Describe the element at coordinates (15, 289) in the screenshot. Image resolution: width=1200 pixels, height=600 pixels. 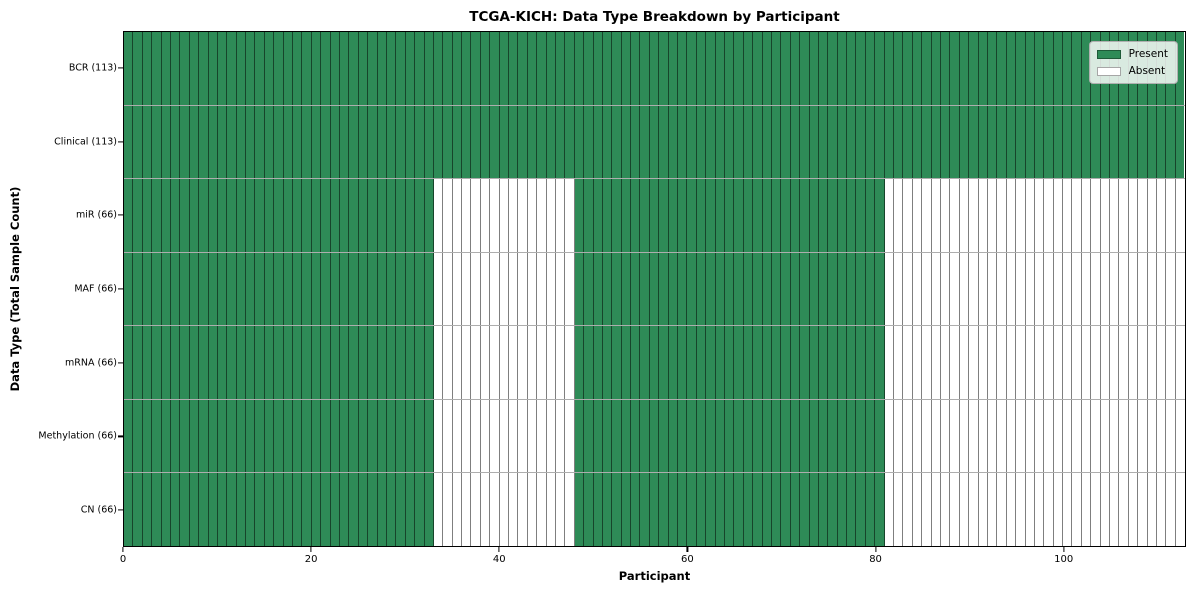
I see `y-axis-title: Data Type (Total Sample Count)` at that location.